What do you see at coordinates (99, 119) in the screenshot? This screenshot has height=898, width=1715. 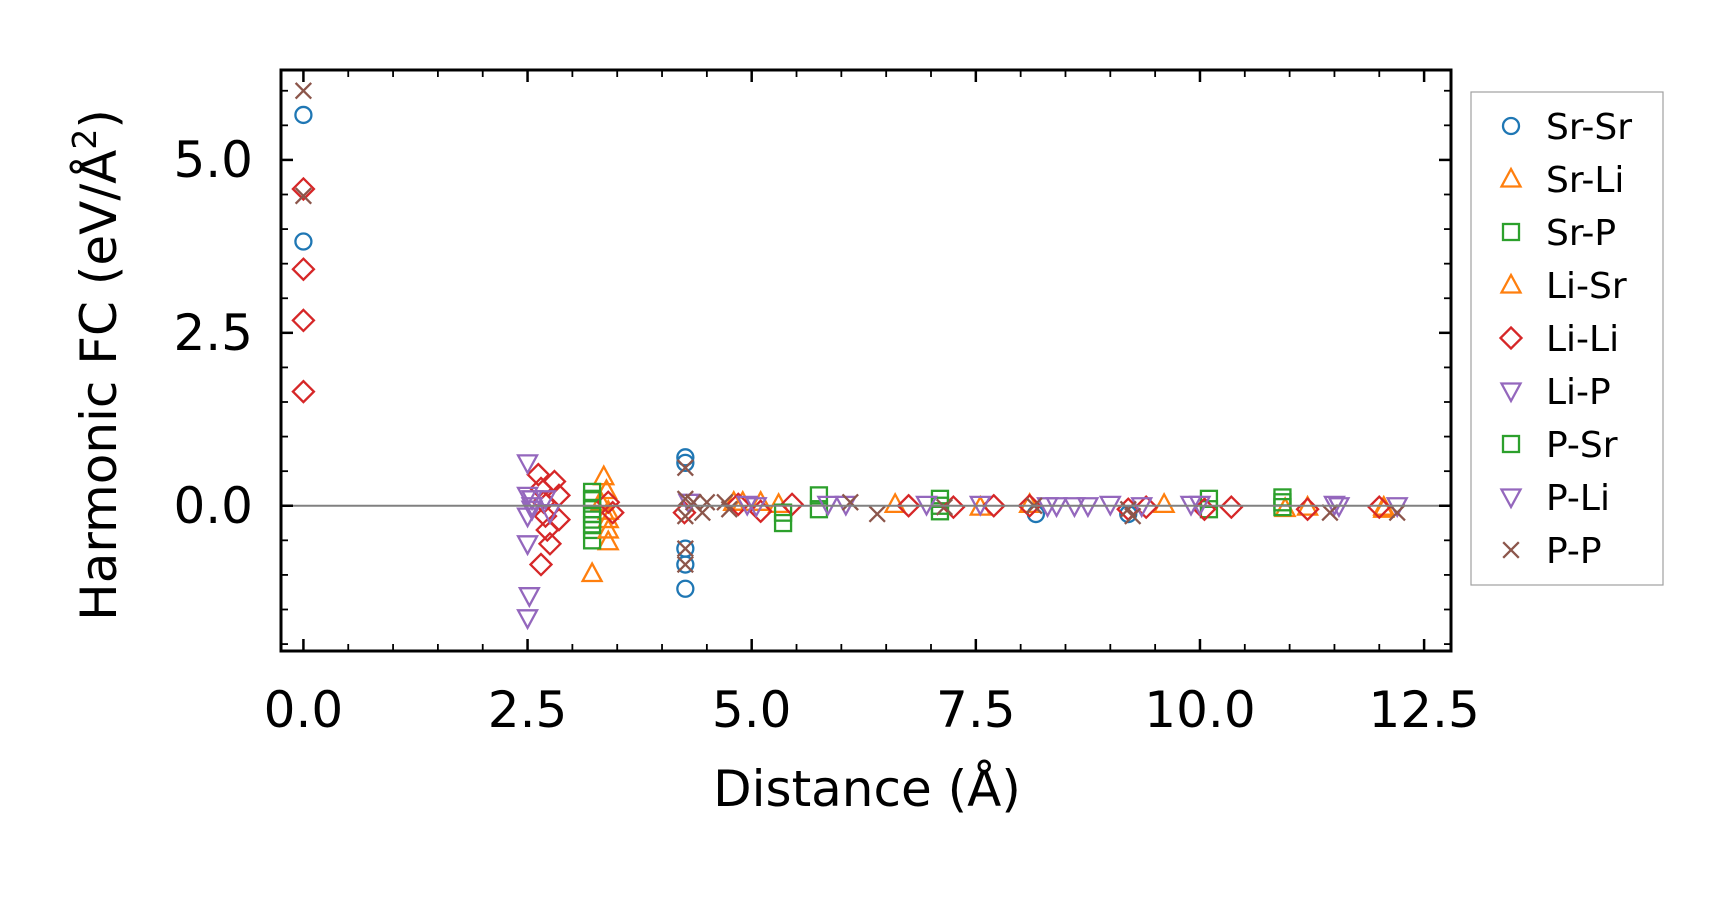 I see `y-axis-label-close: )` at bounding box center [99, 119].